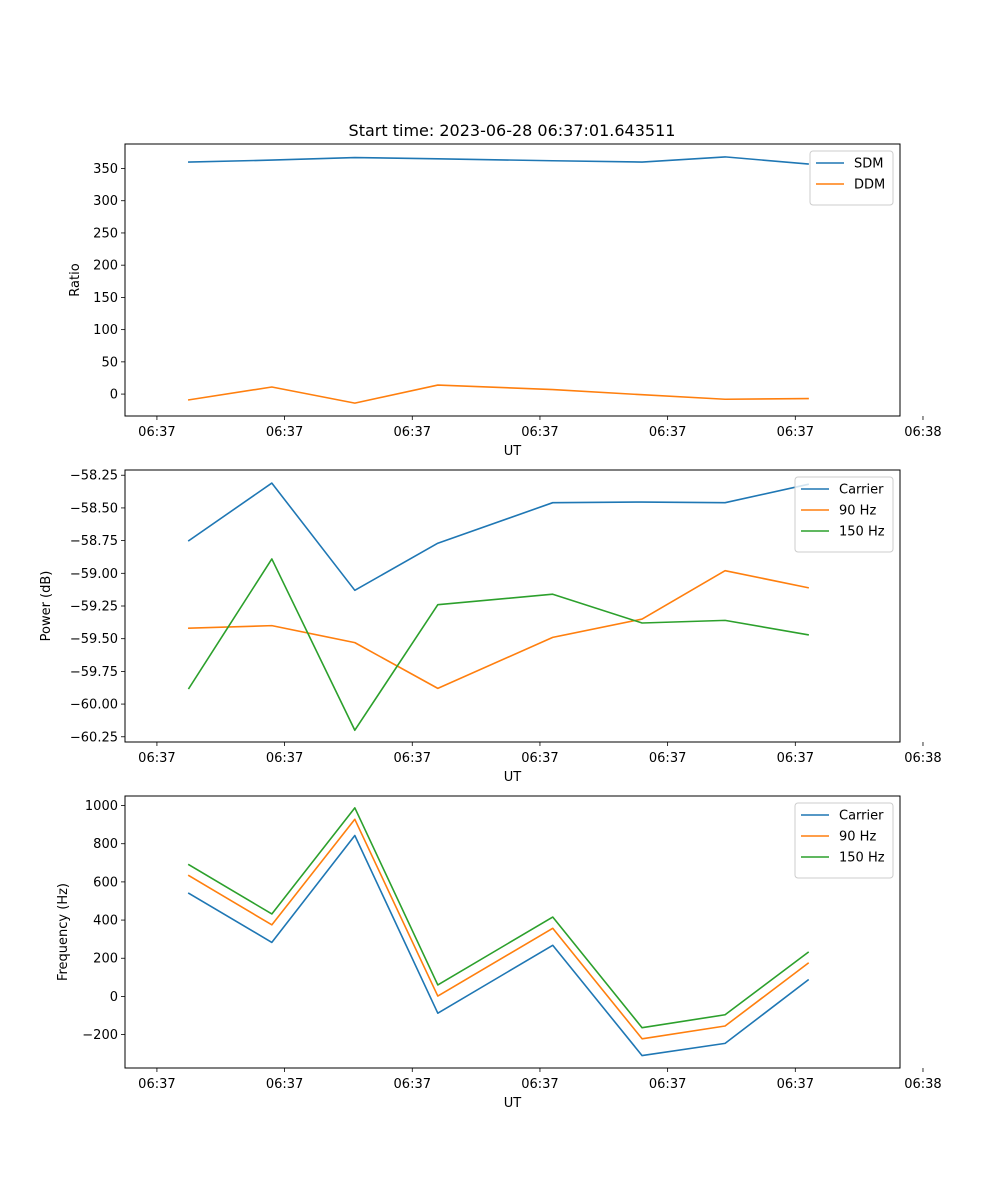  What do you see at coordinates (63, 932) in the screenshot?
I see `frequency-y-axis-label: Frequency (Hz)` at bounding box center [63, 932].